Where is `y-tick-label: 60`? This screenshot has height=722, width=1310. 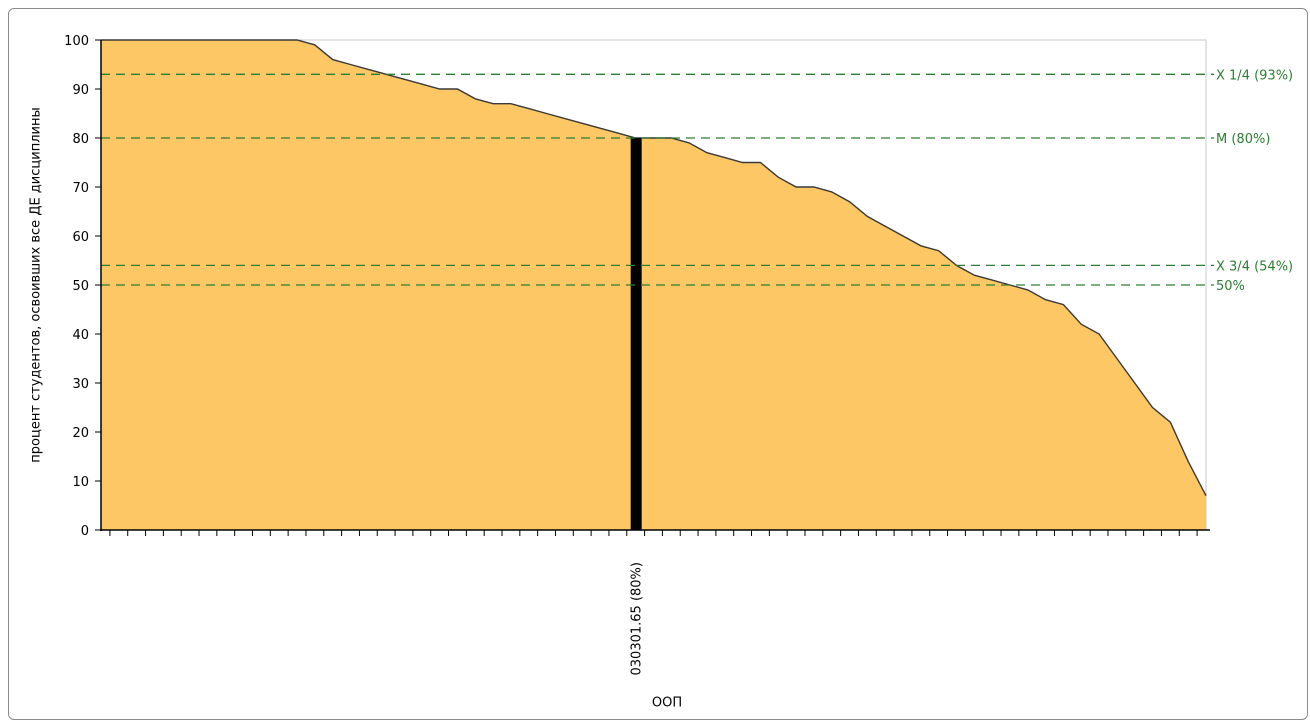 y-tick-label: 60 is located at coordinates (80, 237).